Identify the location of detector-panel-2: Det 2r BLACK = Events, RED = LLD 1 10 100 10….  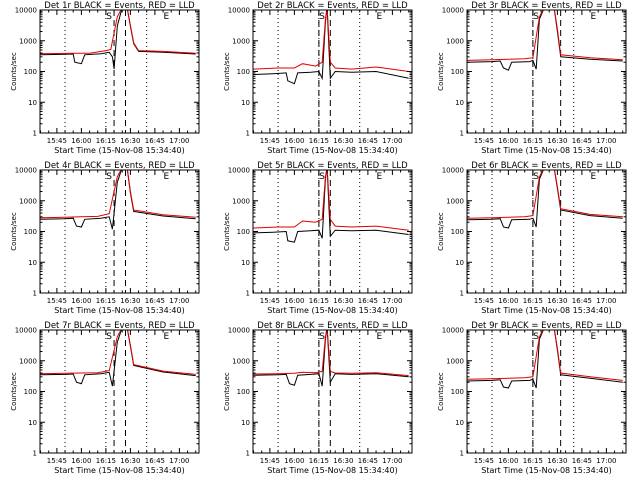
(318, 78).